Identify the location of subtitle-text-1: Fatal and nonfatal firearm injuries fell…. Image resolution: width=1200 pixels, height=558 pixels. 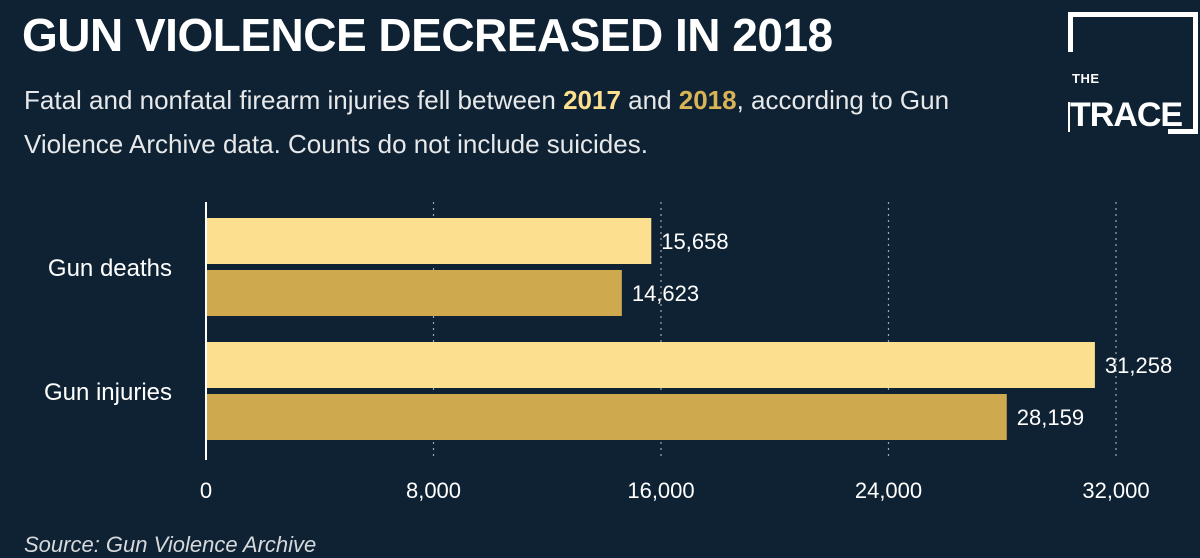
(294, 100).